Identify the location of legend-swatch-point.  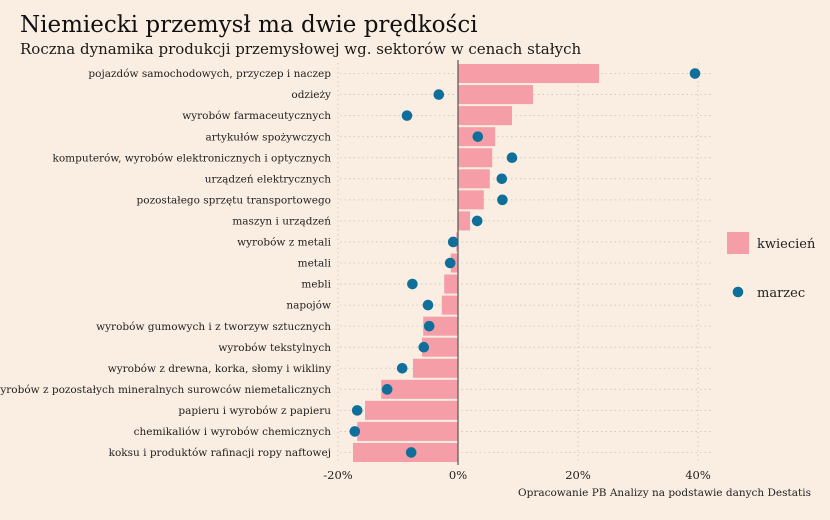
(738, 292).